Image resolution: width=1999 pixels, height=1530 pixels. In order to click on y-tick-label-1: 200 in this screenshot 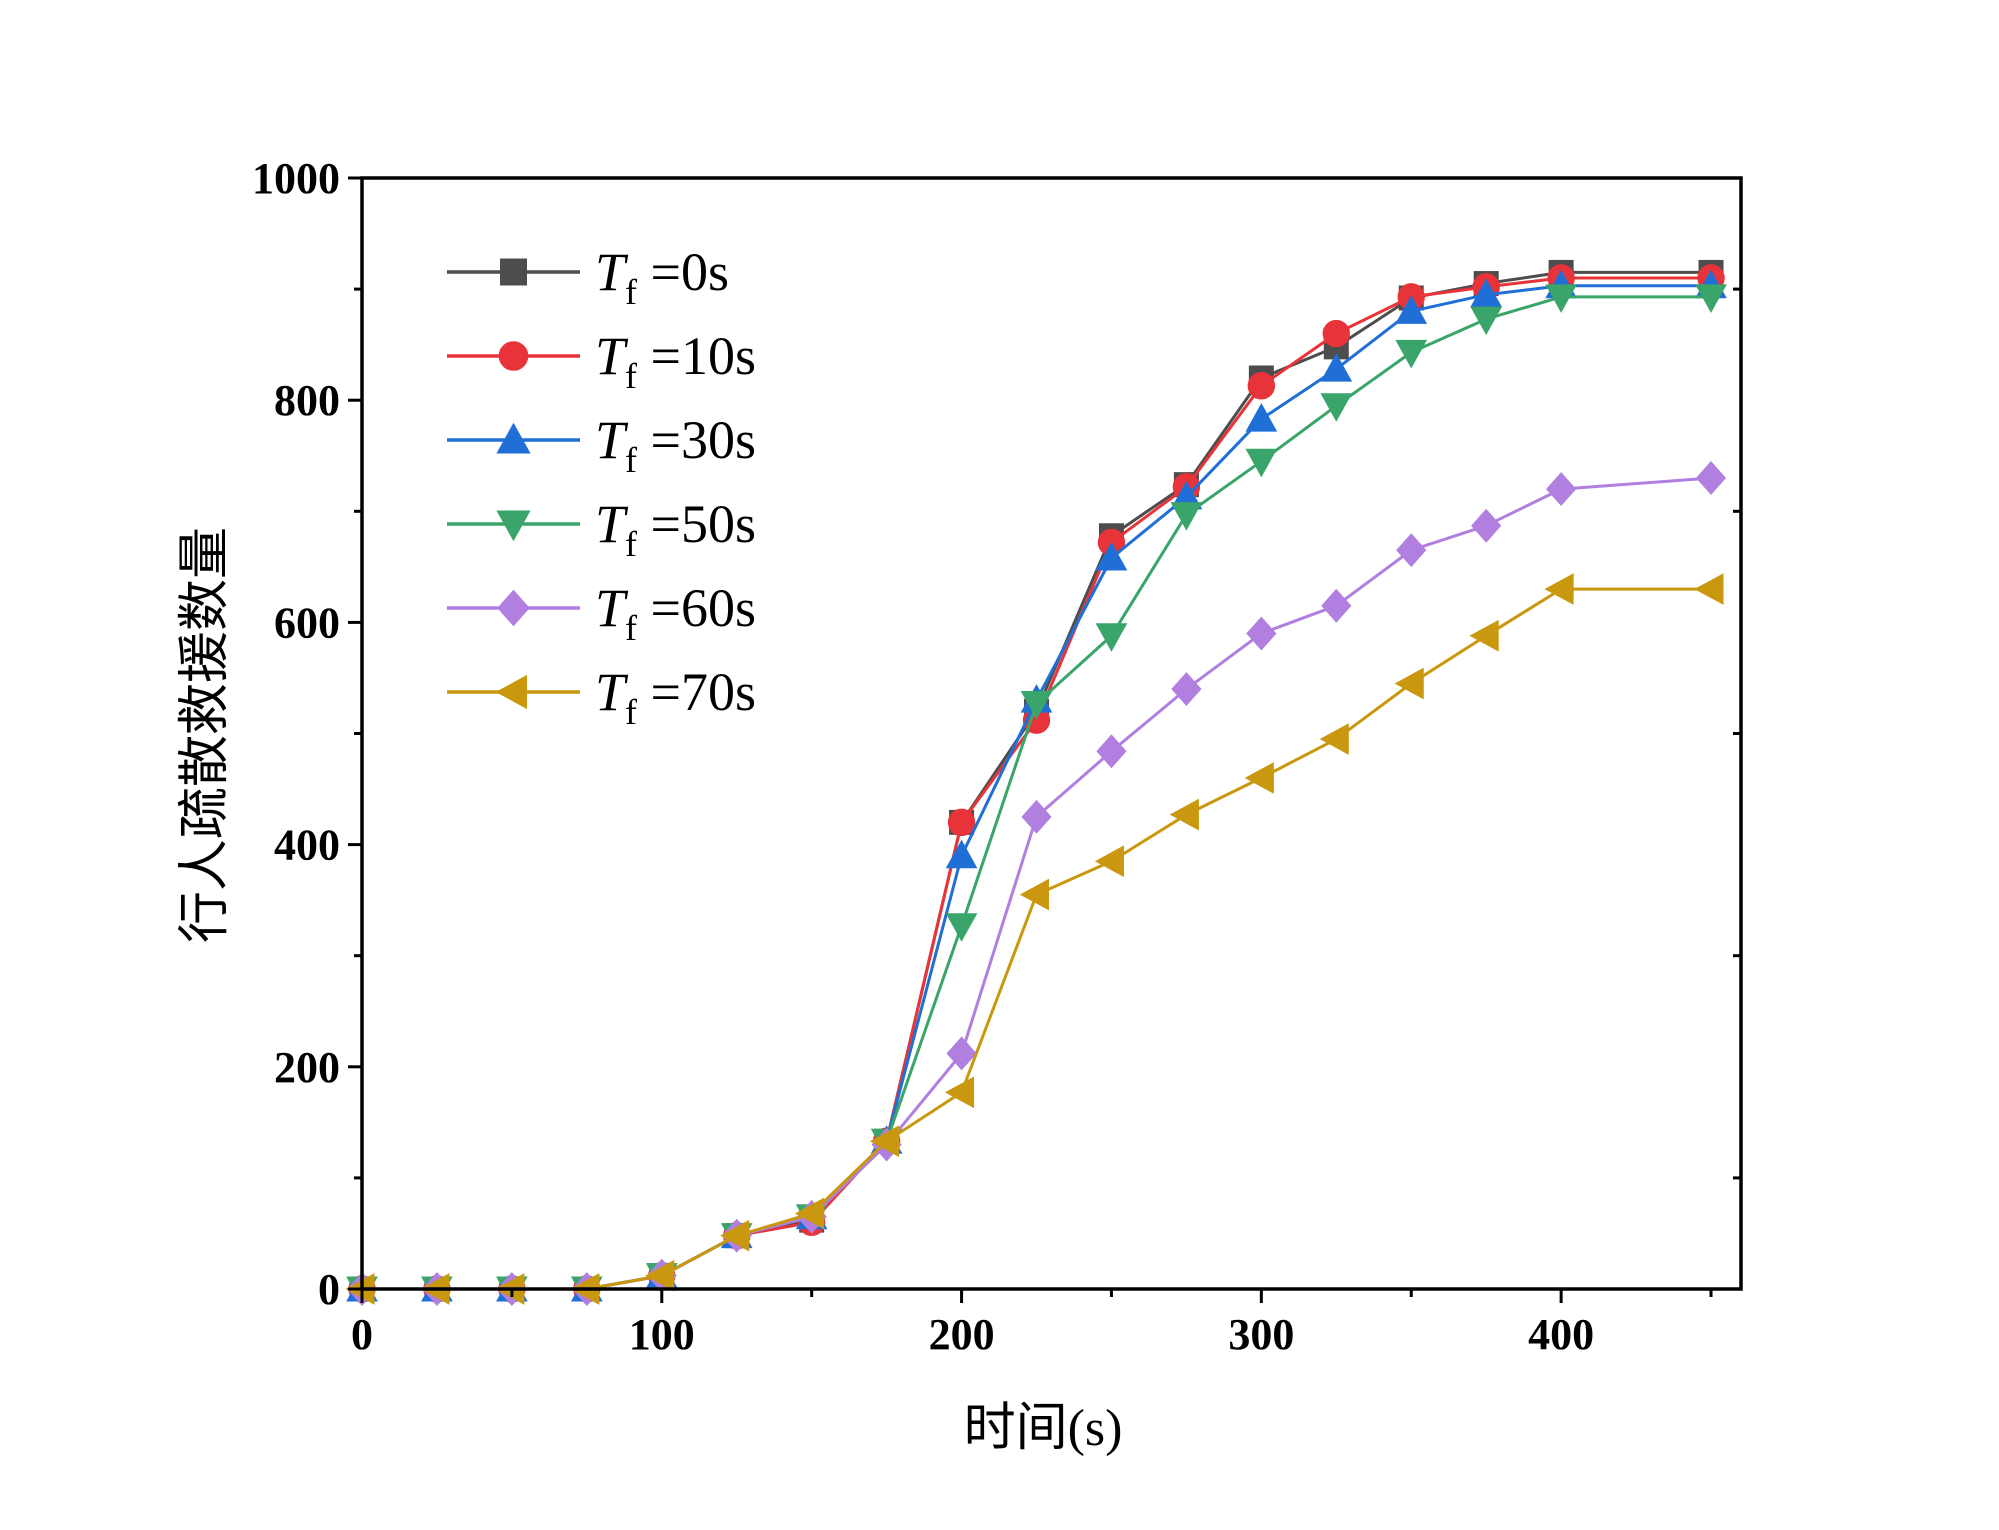, I will do `click(307, 1067)`.